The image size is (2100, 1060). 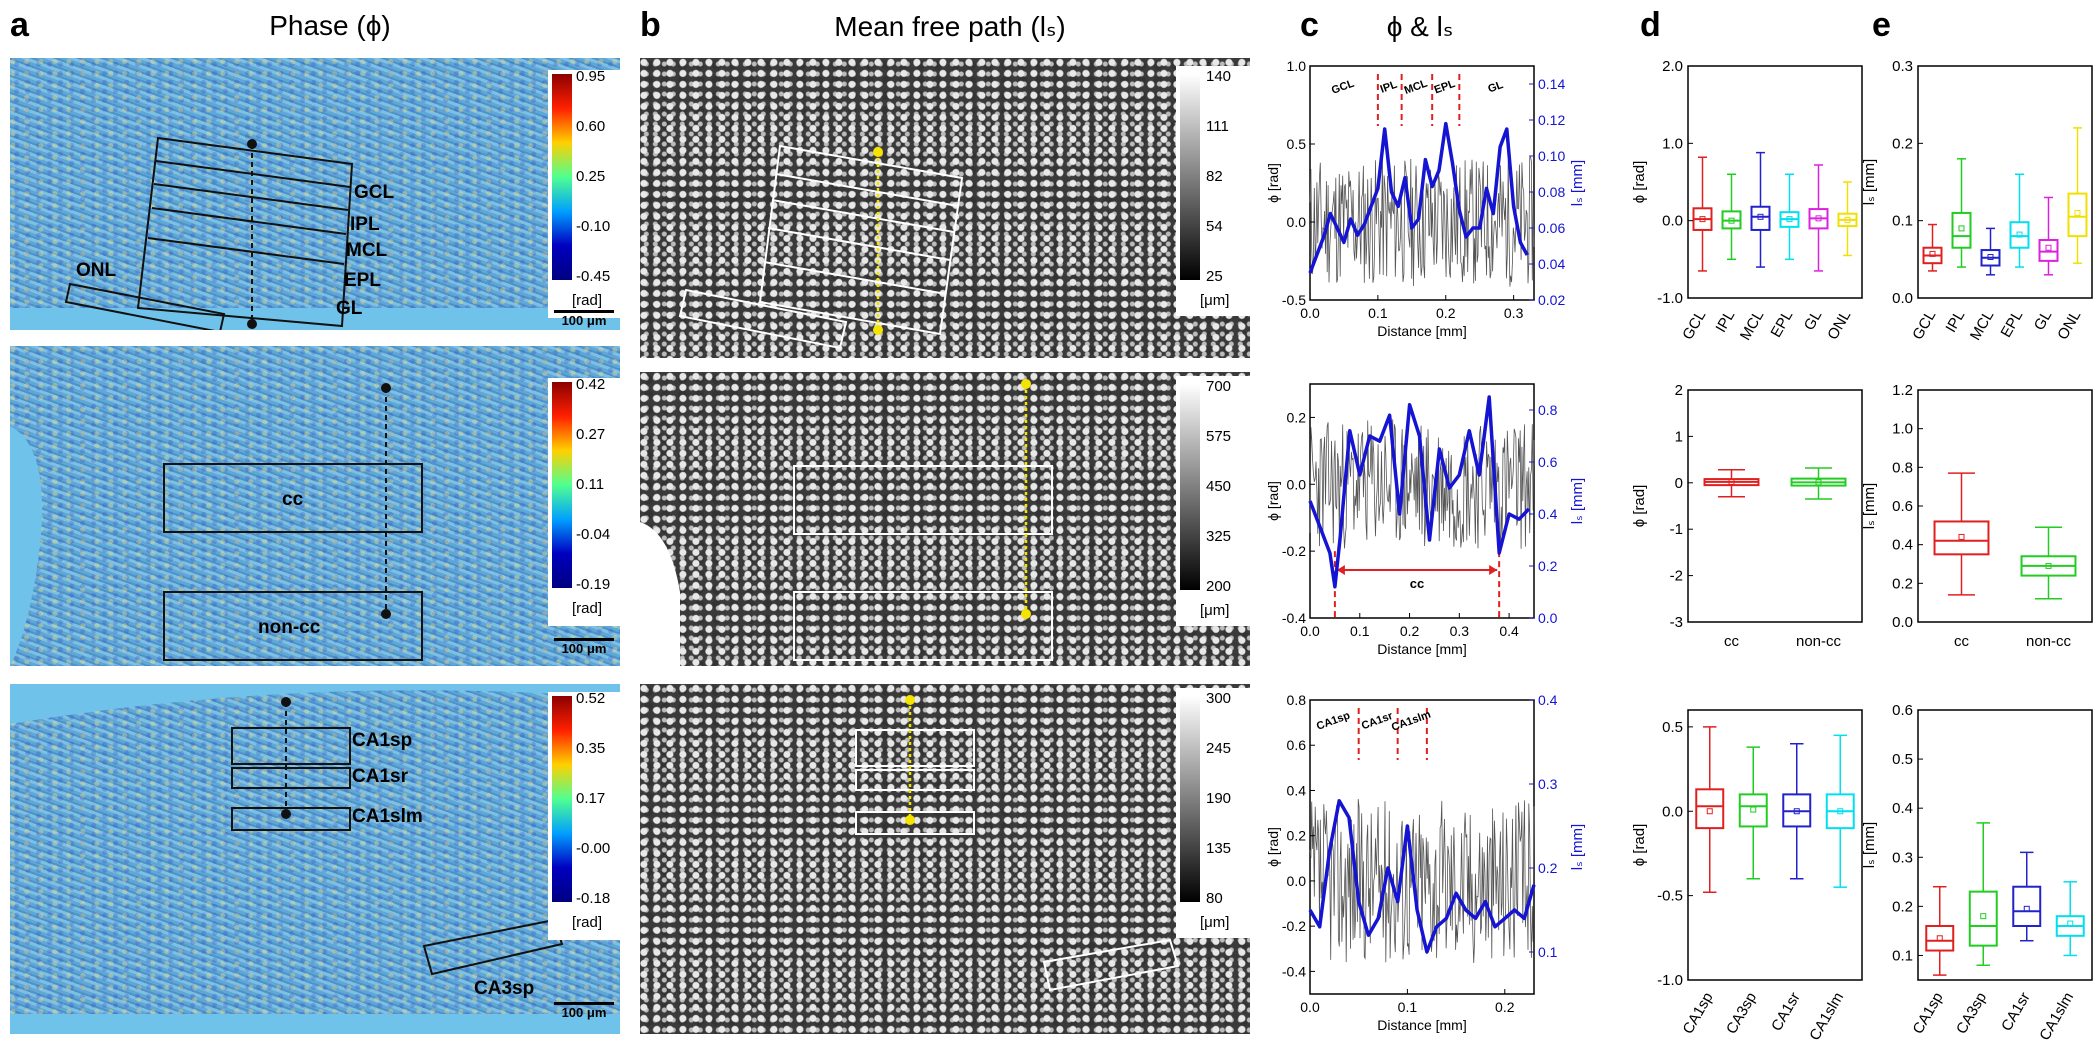 I want to click on y-tick-label-right: 0.08, so click(x=1551, y=192).